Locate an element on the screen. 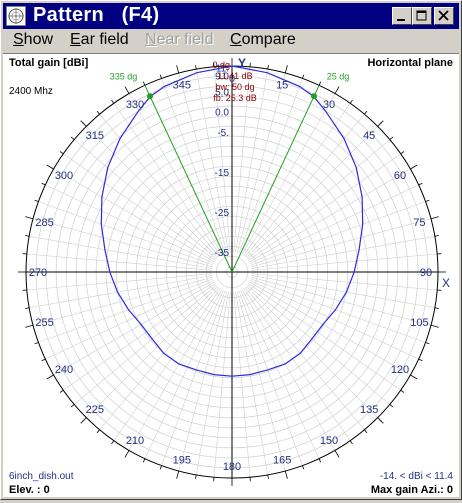  menu-compare: Compare is located at coordinates (263, 40).